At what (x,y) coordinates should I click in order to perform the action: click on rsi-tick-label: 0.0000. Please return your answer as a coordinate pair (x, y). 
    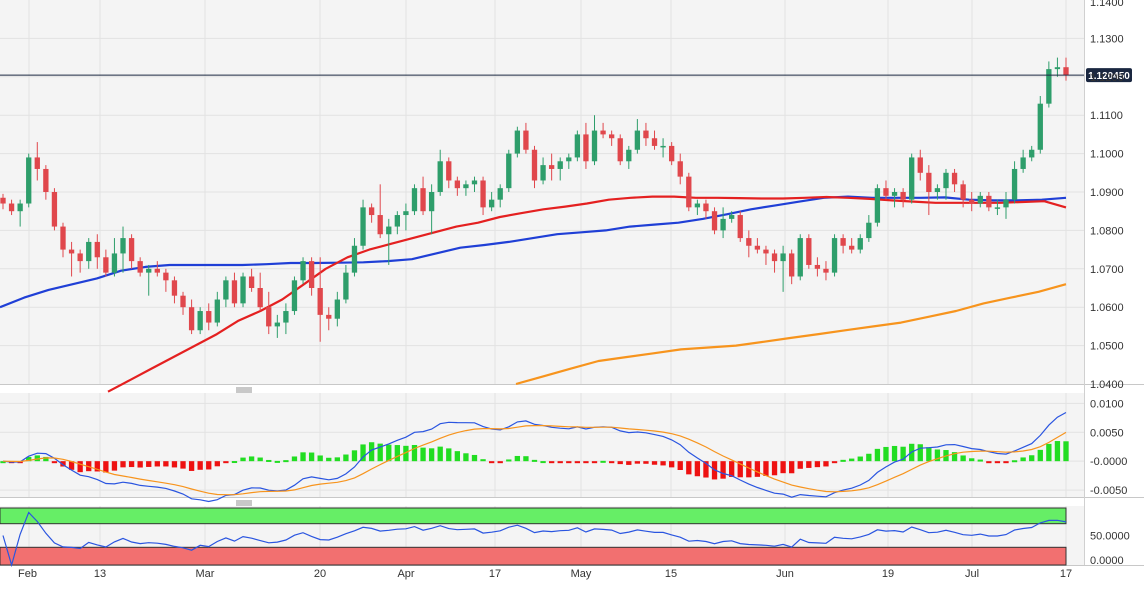
    Looking at the image, I should click on (1107, 561).